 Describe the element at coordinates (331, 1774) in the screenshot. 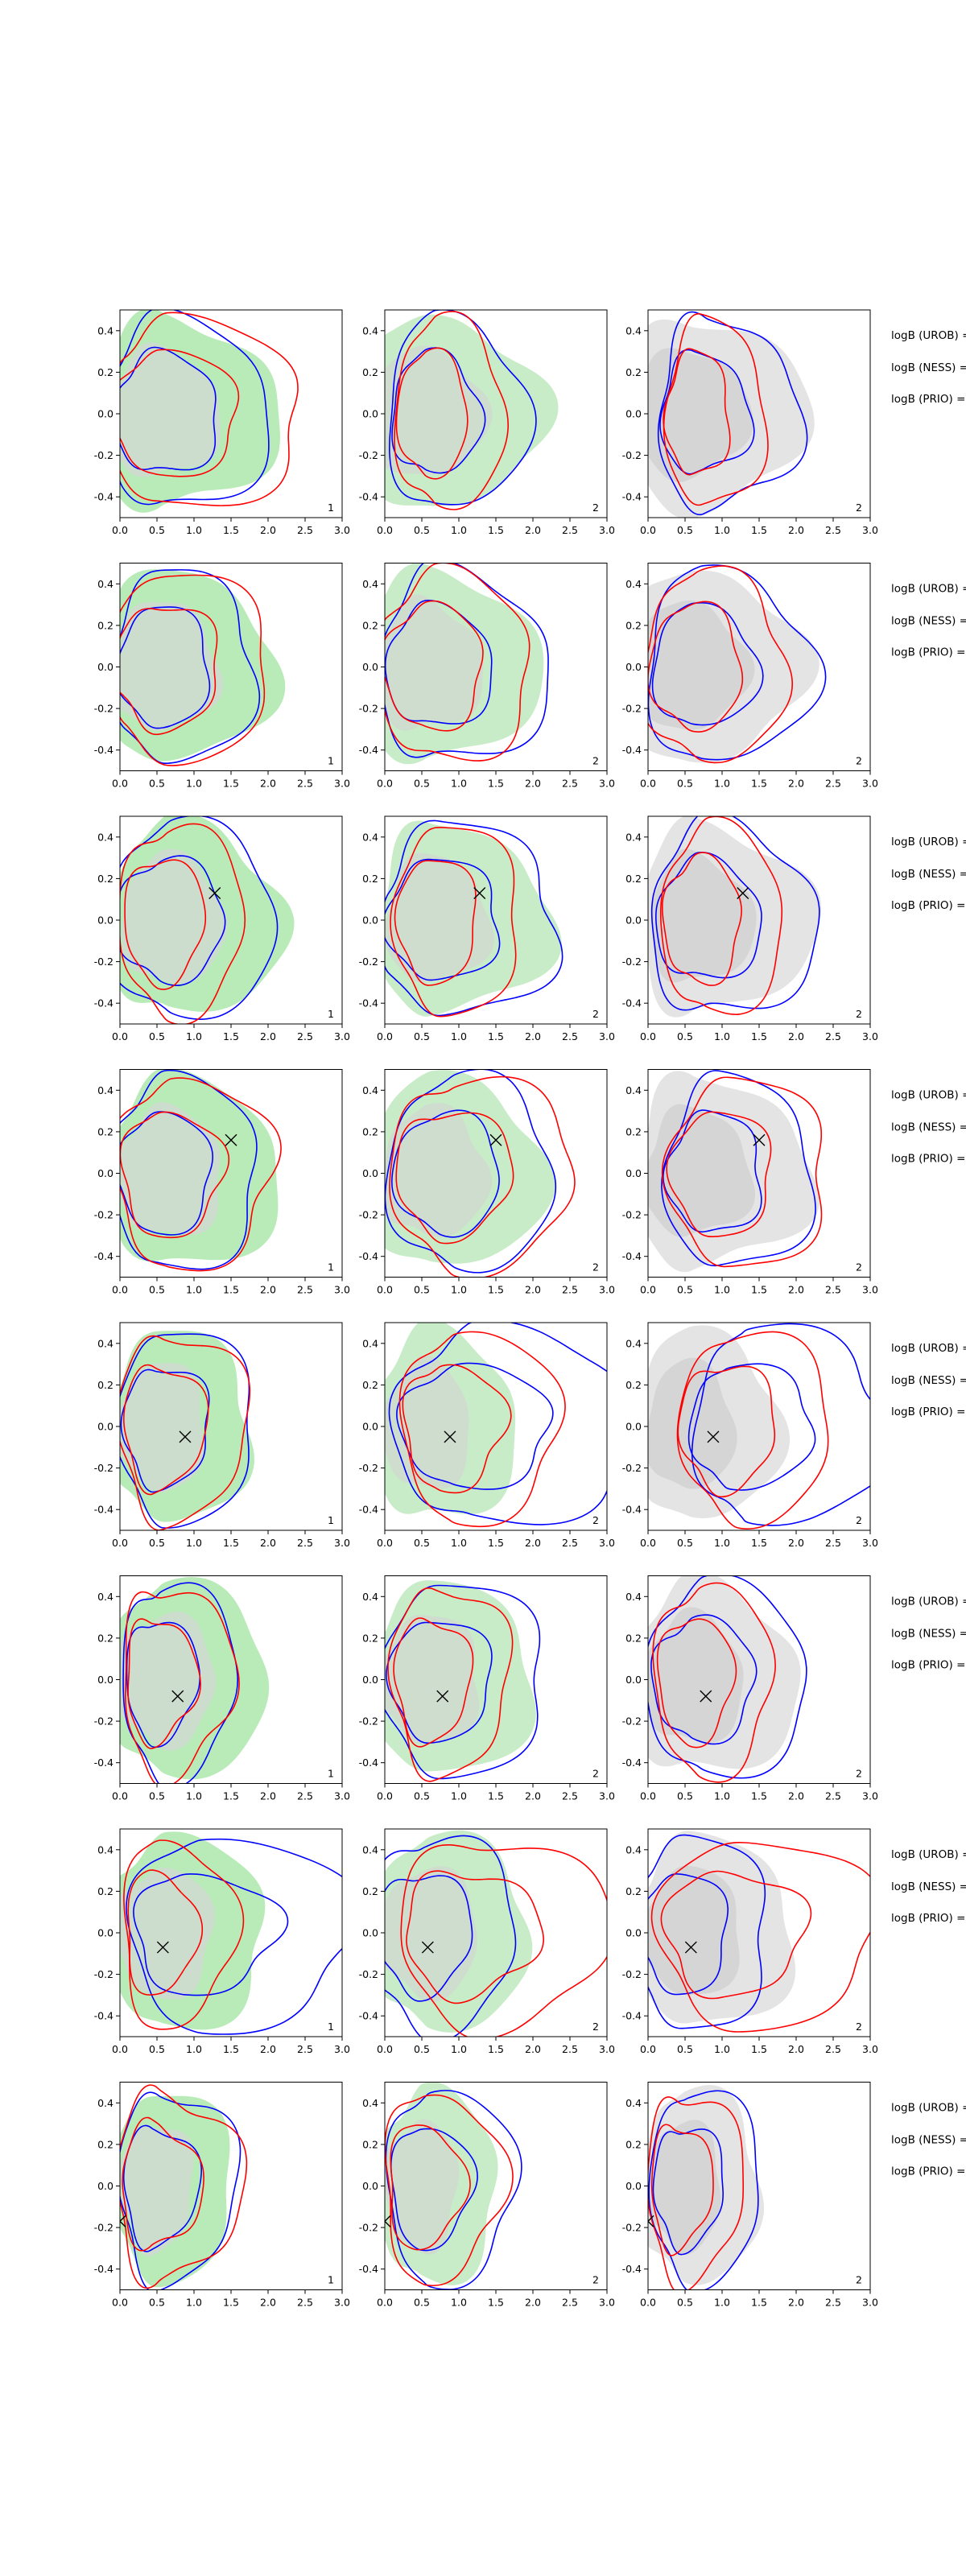

I see `panel-index-label: 1` at that location.